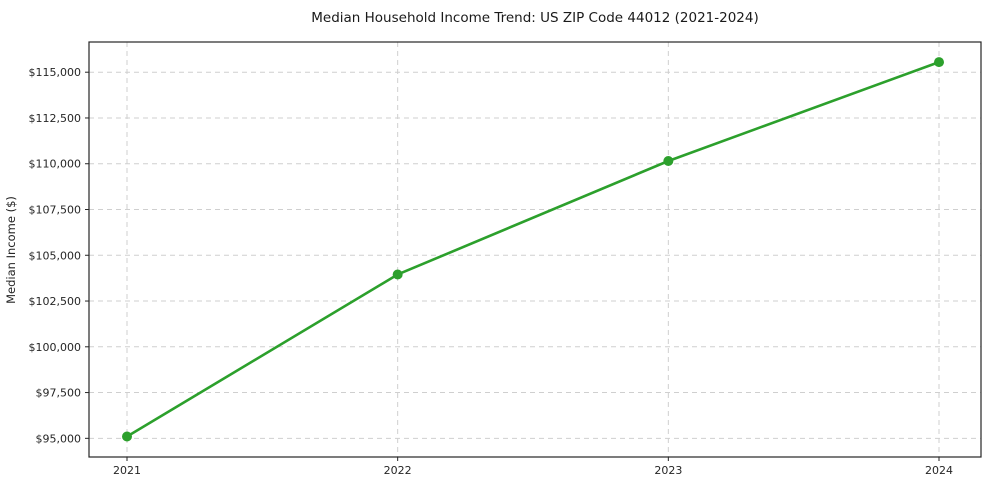  I want to click on y-tick-label: $100,000, so click(55, 347).